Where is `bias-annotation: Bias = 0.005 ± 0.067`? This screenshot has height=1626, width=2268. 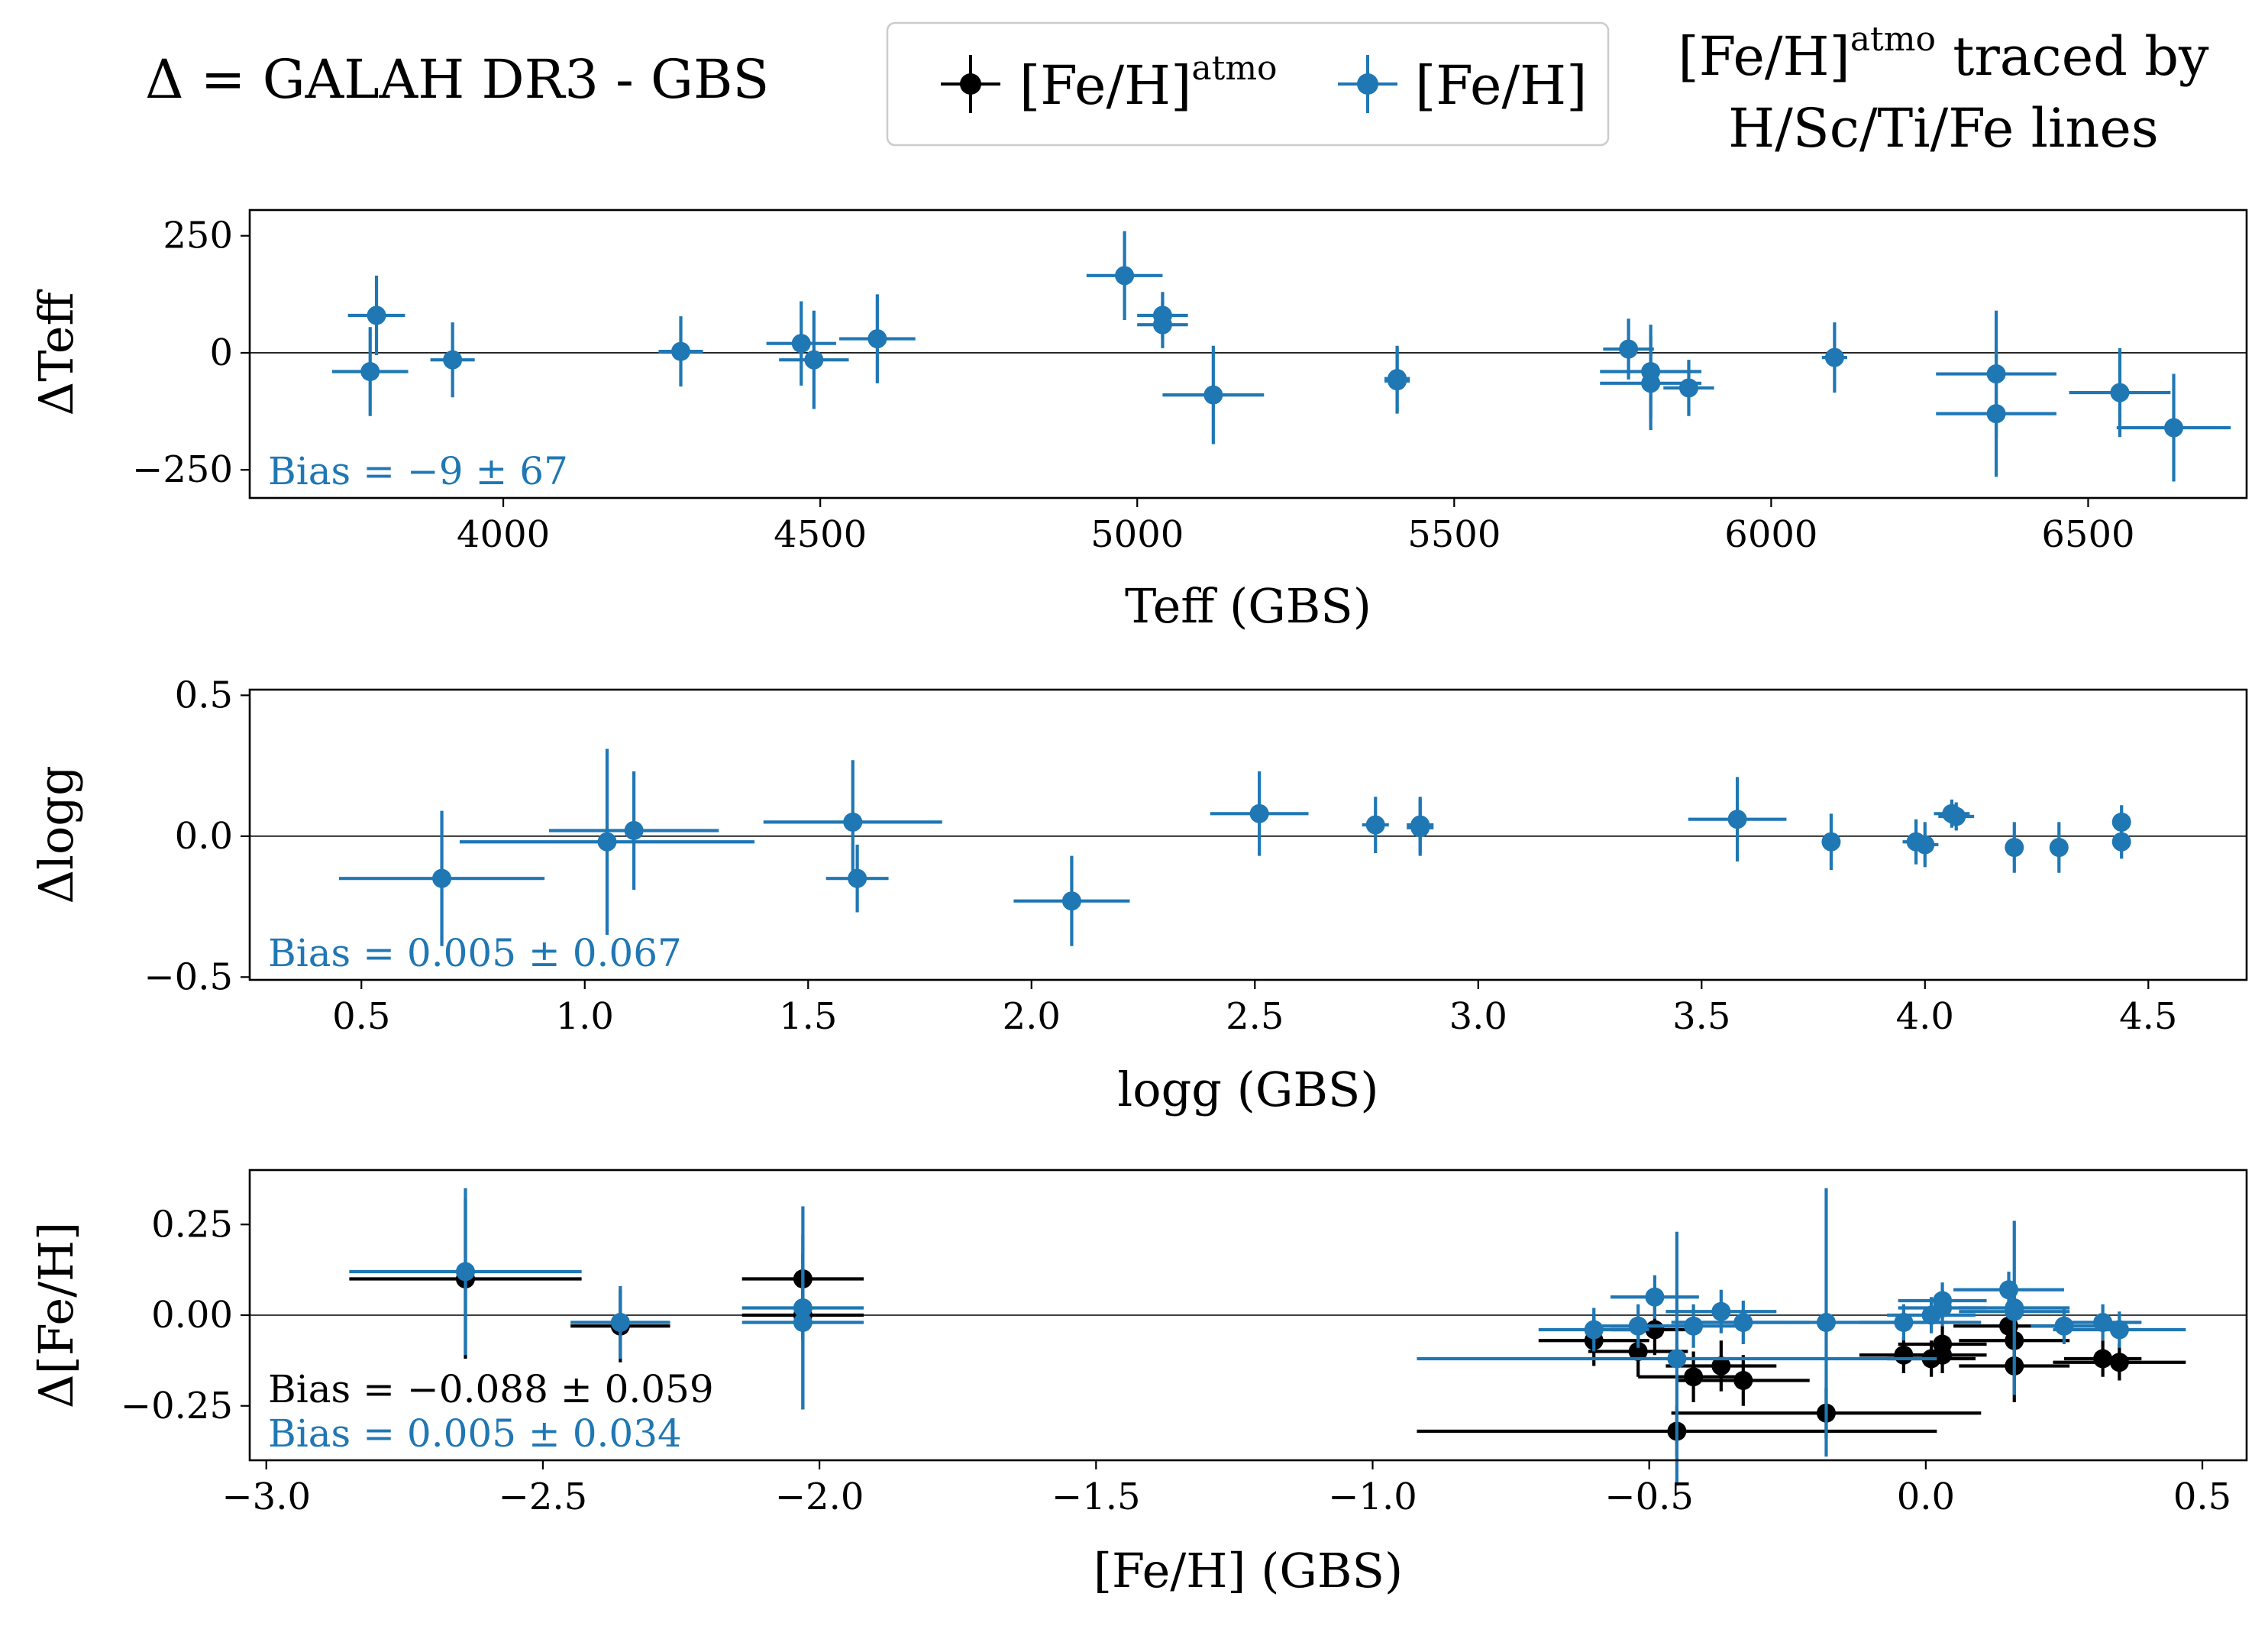
bias-annotation: Bias = 0.005 ± 0.067 is located at coordinates (475, 953).